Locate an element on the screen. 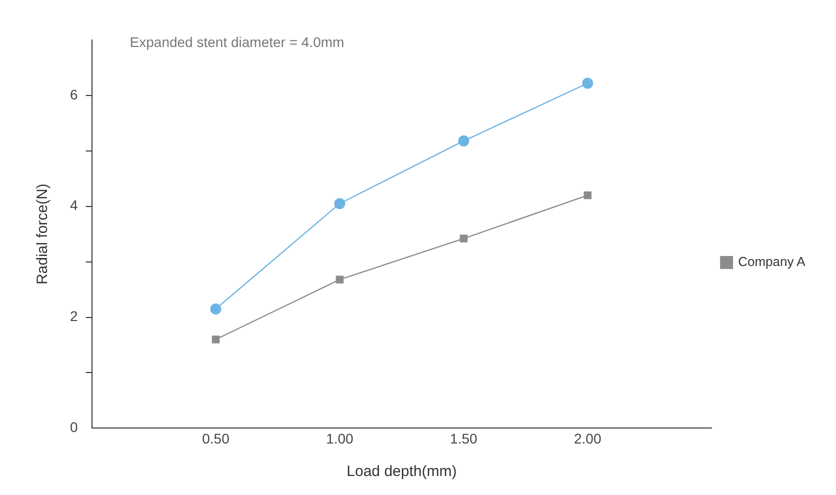  x-tick-label: 1.00 is located at coordinates (340, 438).